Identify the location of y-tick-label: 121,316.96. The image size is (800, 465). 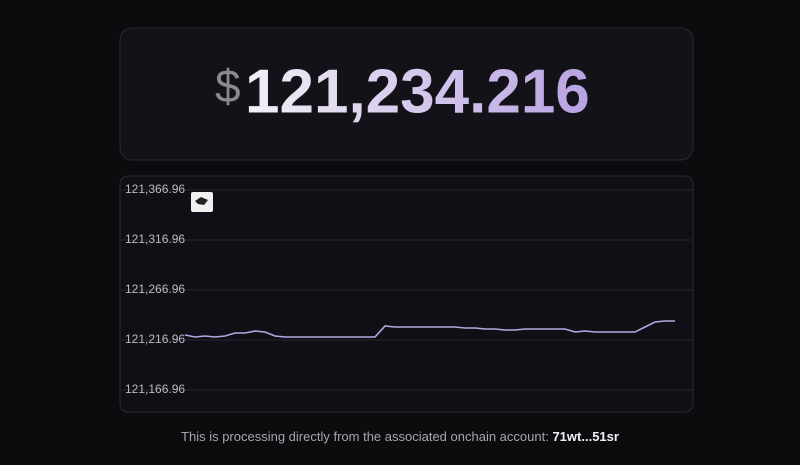
(155, 239).